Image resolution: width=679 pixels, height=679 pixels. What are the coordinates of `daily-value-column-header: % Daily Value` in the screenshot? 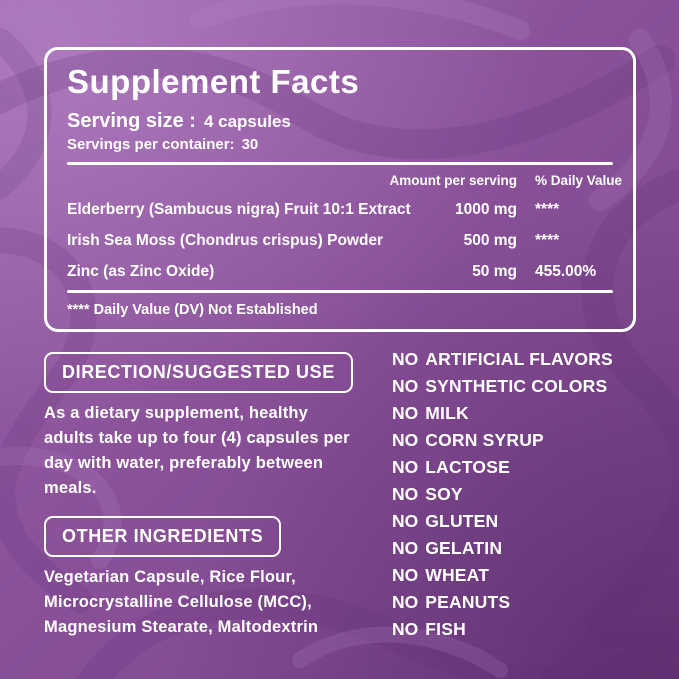 It's located at (579, 180).